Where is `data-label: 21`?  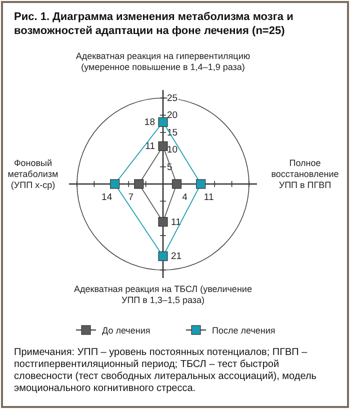
data-label: 21 is located at coordinates (176, 256).